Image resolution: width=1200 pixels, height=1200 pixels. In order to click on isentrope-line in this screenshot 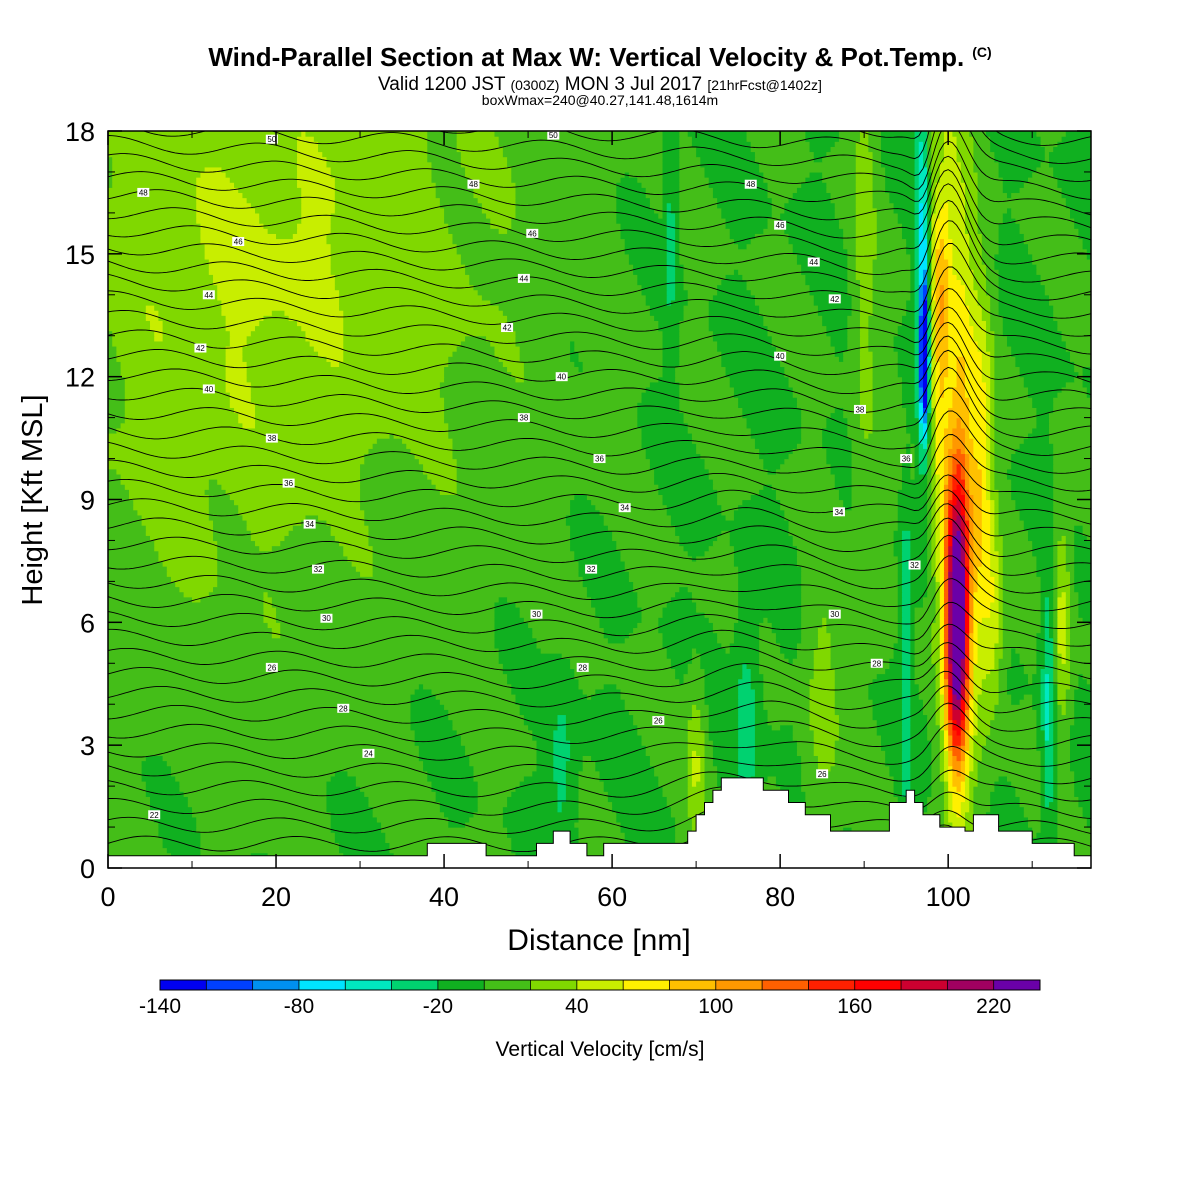, I will do `click(599, 463)`.